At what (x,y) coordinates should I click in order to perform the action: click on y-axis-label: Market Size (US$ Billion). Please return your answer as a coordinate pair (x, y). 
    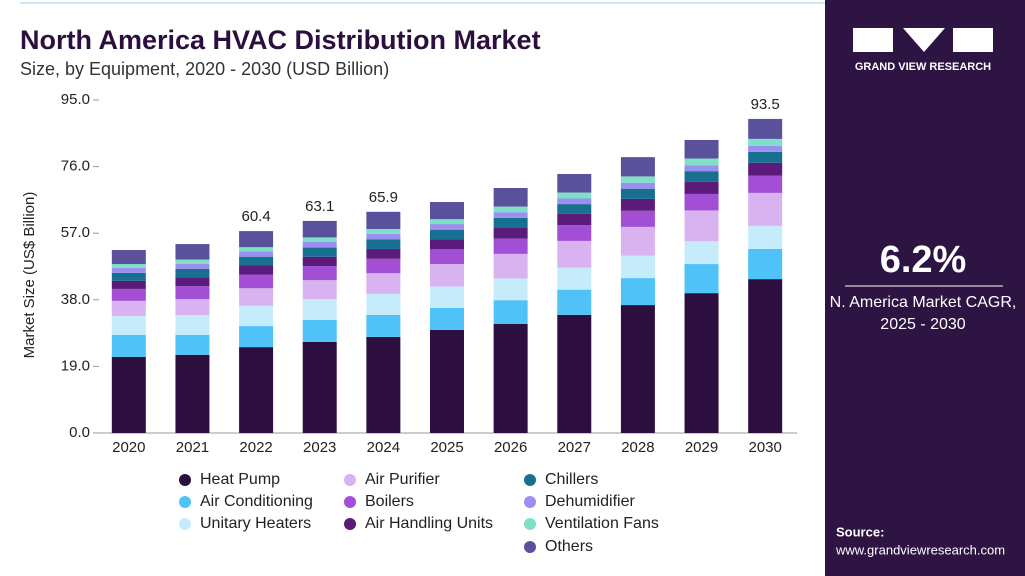
    Looking at the image, I should click on (29, 275).